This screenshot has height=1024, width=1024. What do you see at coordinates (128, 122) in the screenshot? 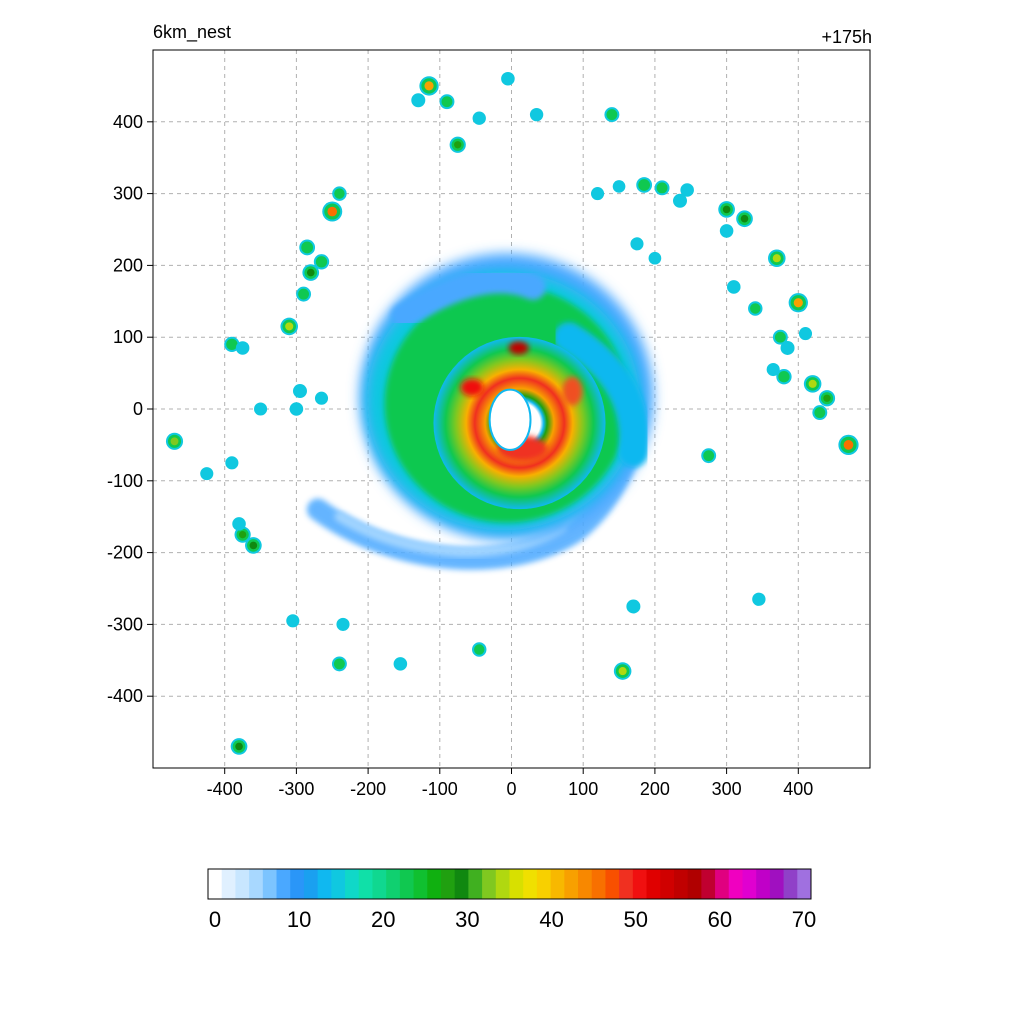
I see `y-tick-label-0: 400` at bounding box center [128, 122].